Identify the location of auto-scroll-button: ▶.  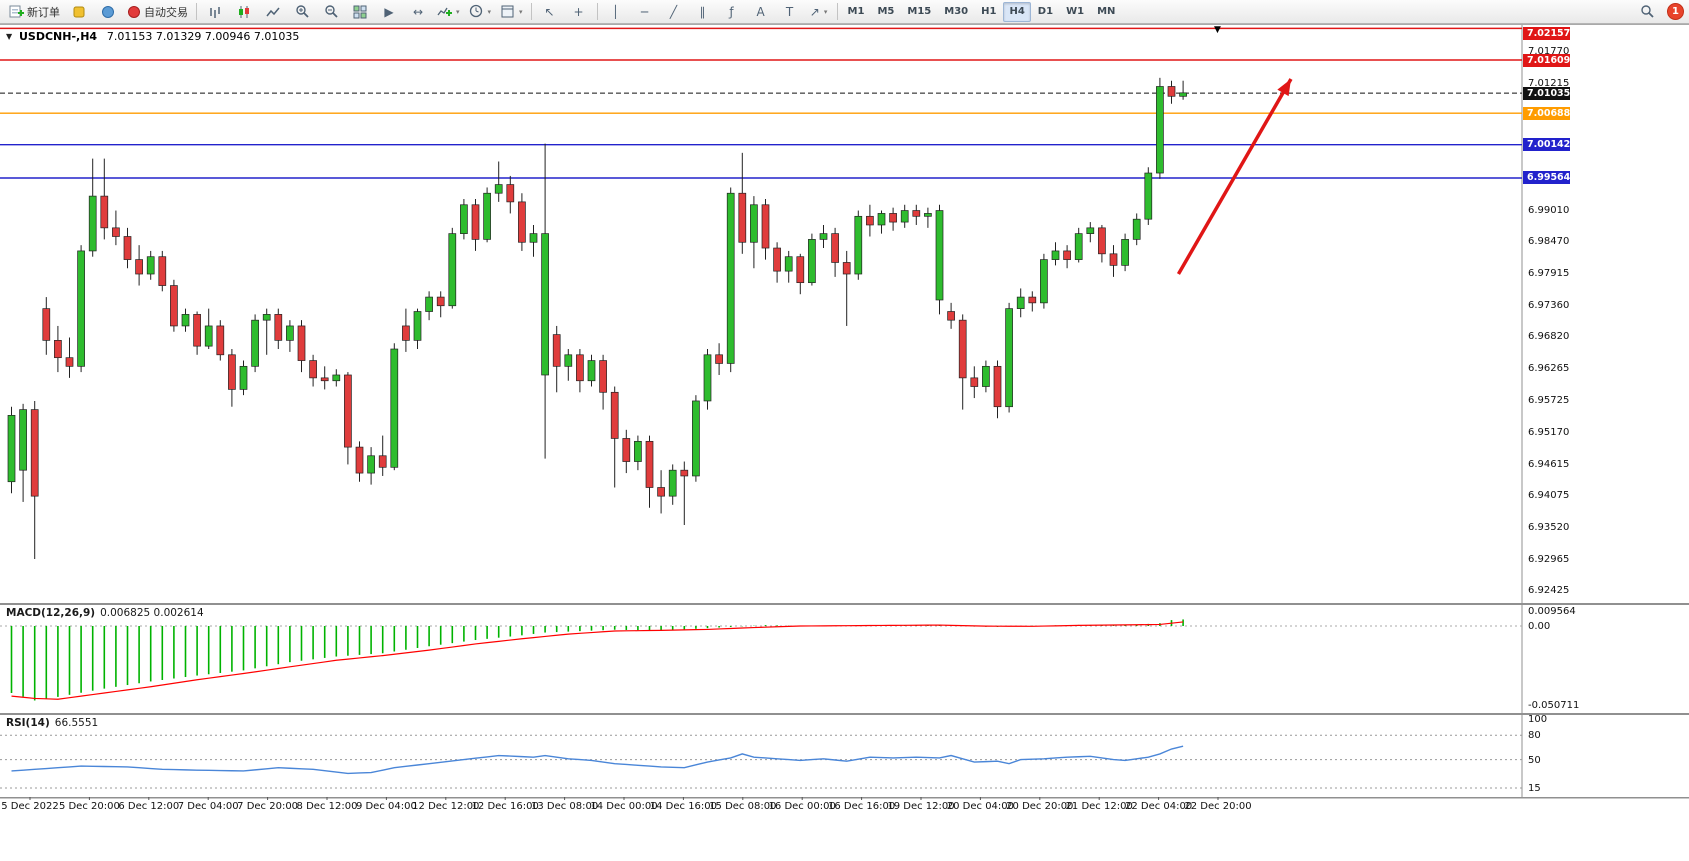
(389, 12).